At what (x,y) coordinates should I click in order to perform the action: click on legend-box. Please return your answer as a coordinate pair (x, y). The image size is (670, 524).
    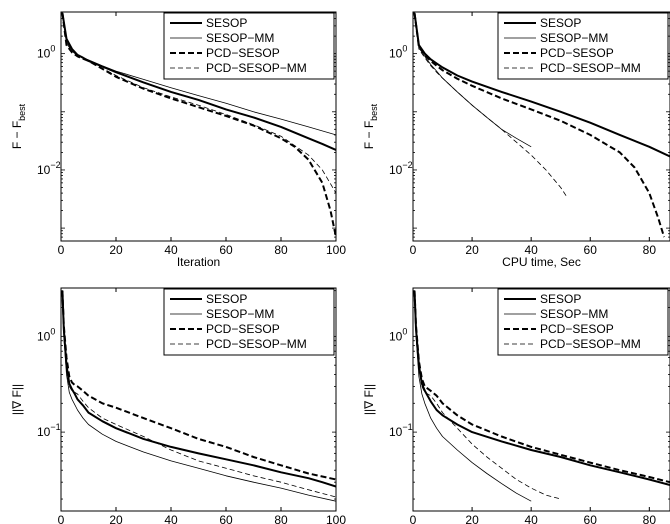
    Looking at the image, I should click on (249, 322).